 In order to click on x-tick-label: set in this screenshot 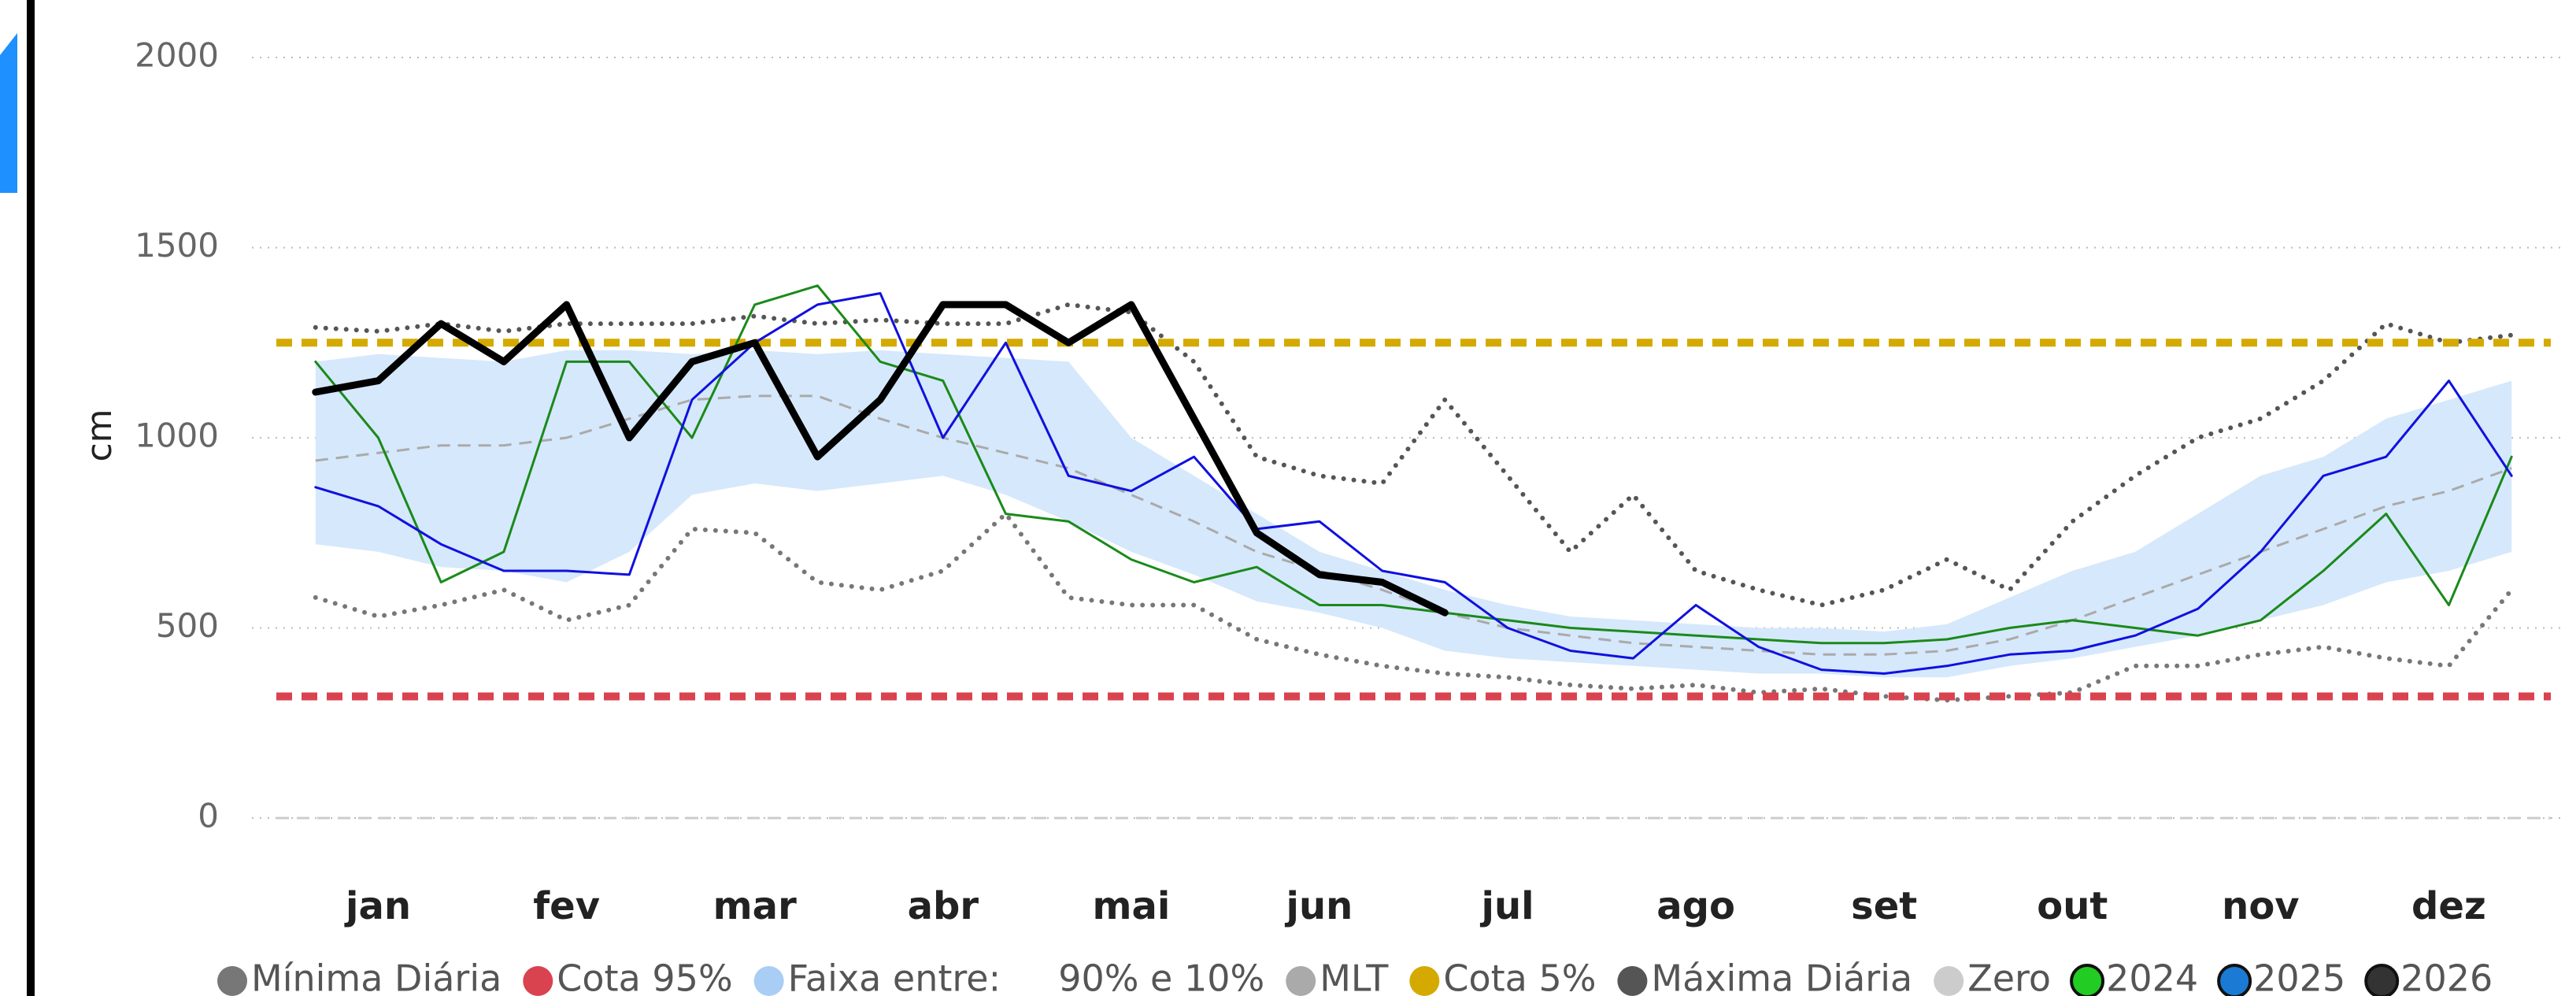, I will do `click(1884, 906)`.